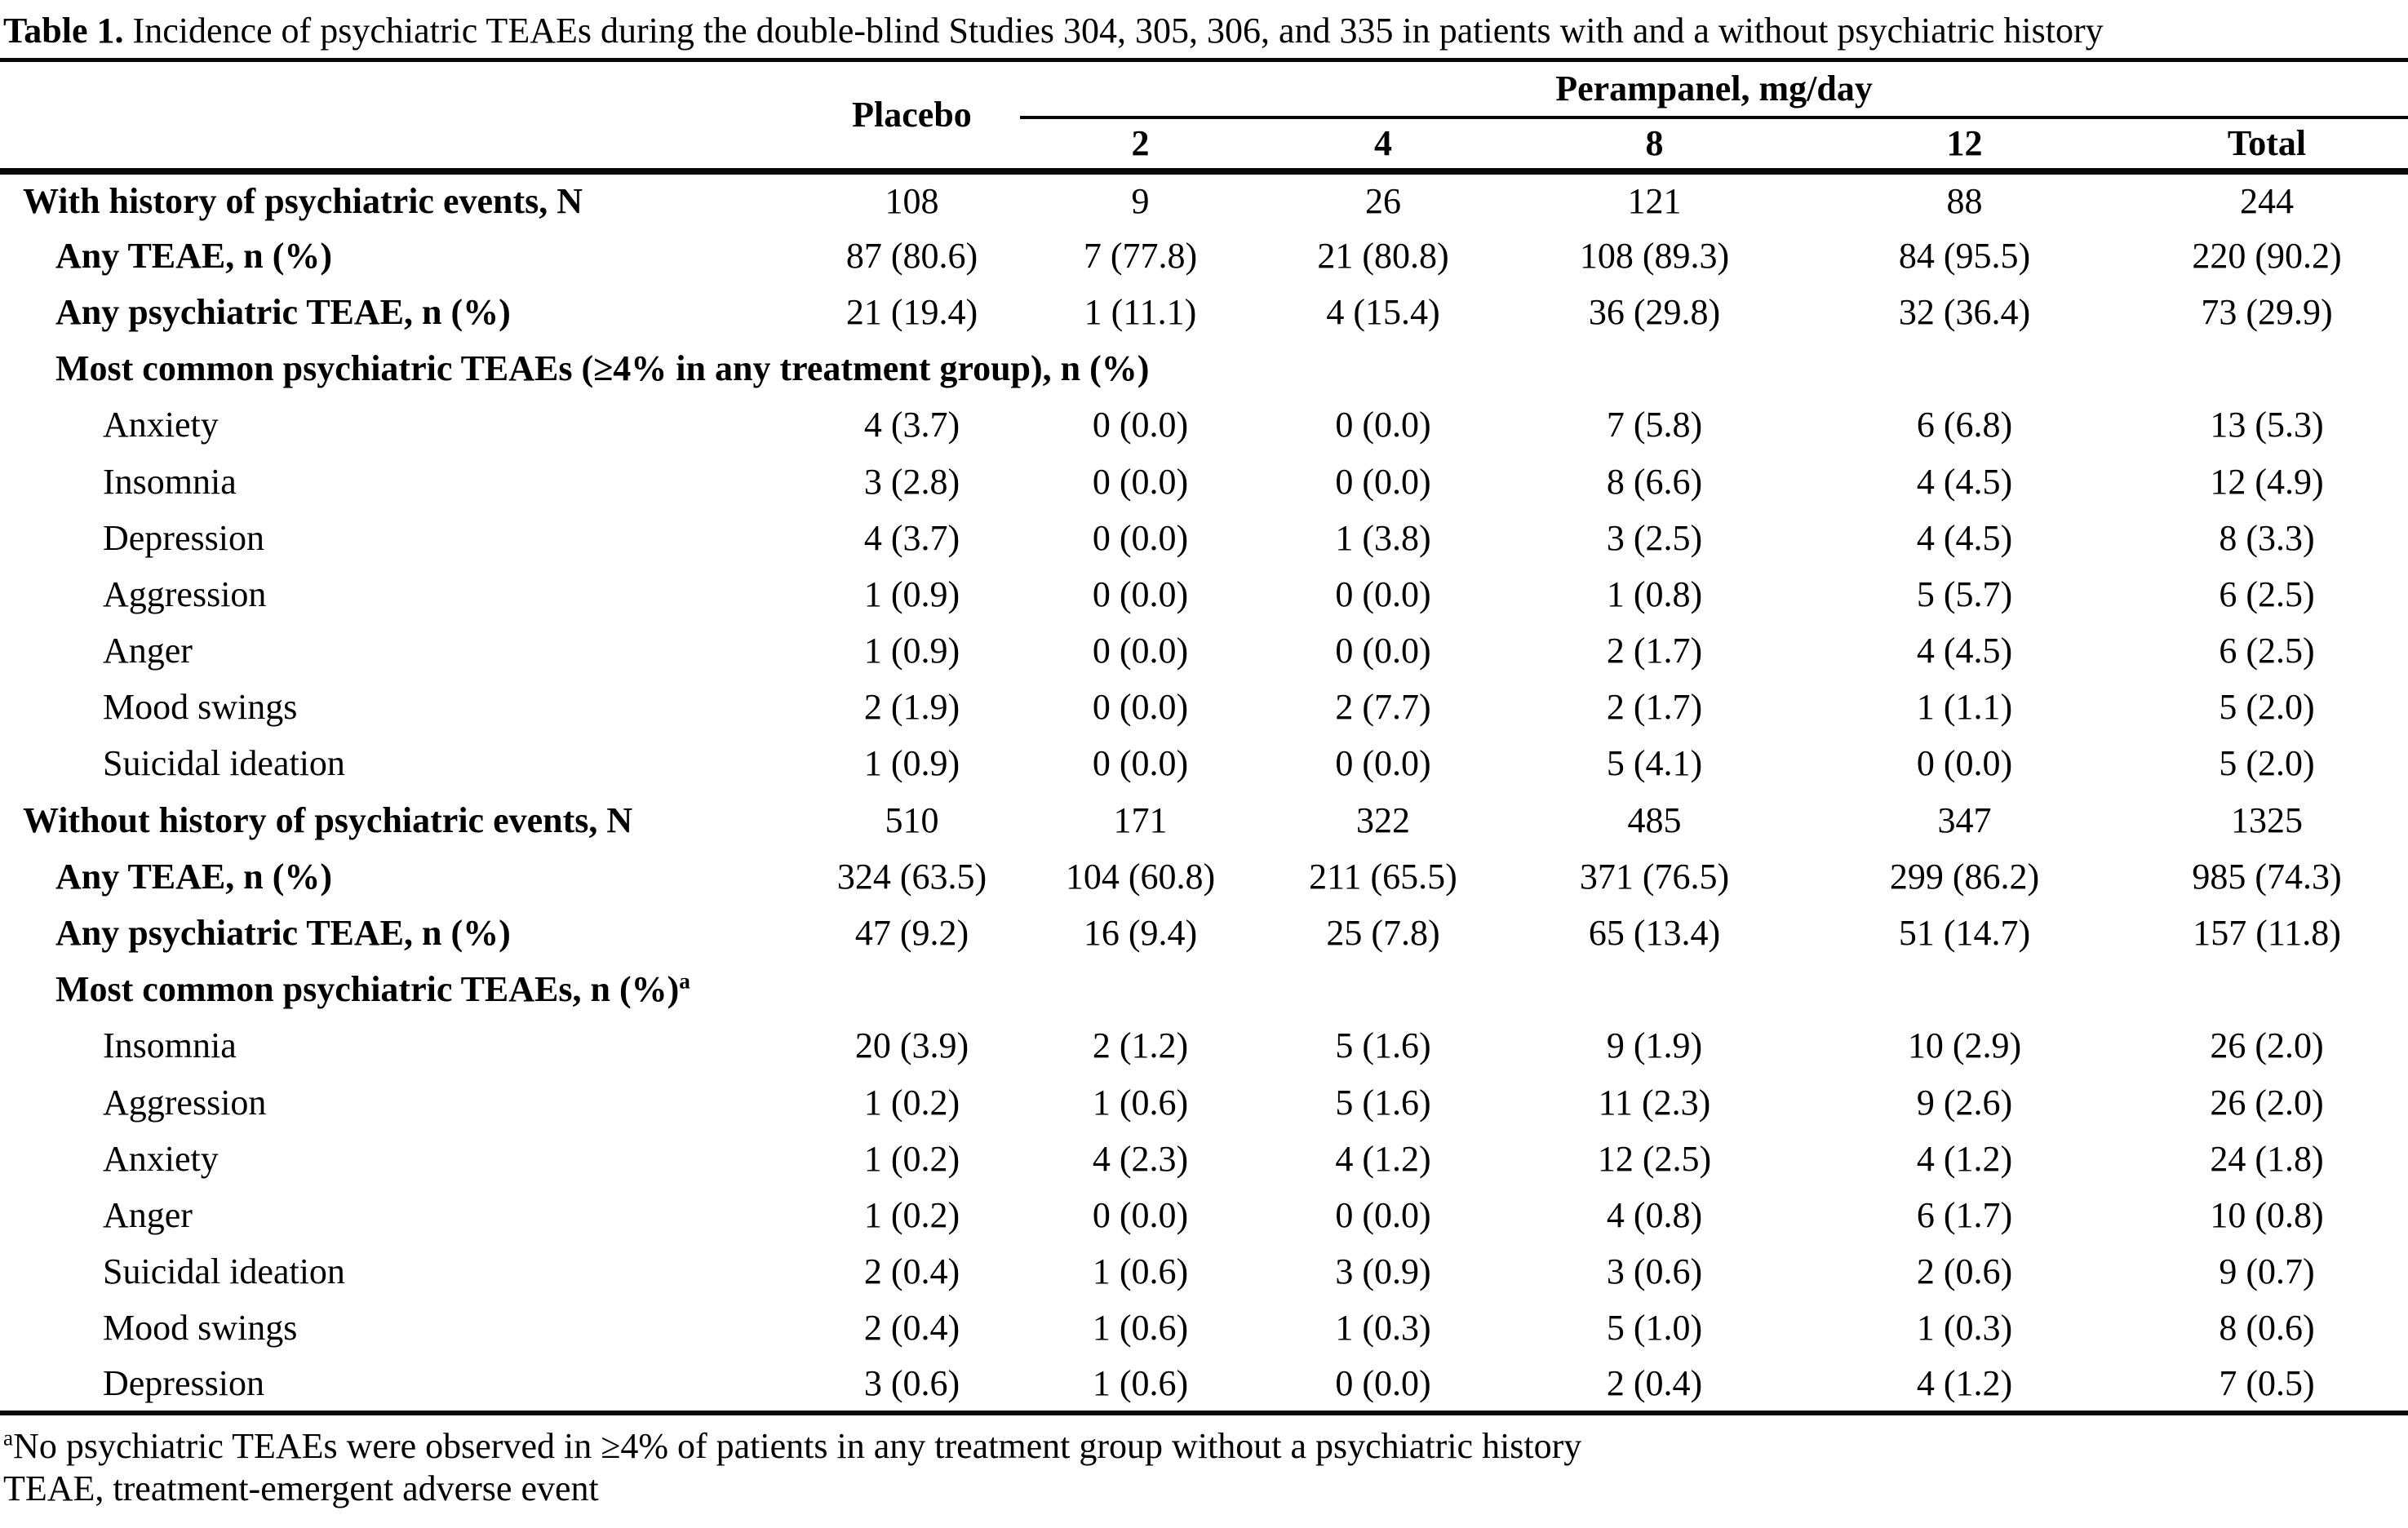  What do you see at coordinates (1964, 933) in the screenshot?
I see `value-cell: 51 (14.7)` at bounding box center [1964, 933].